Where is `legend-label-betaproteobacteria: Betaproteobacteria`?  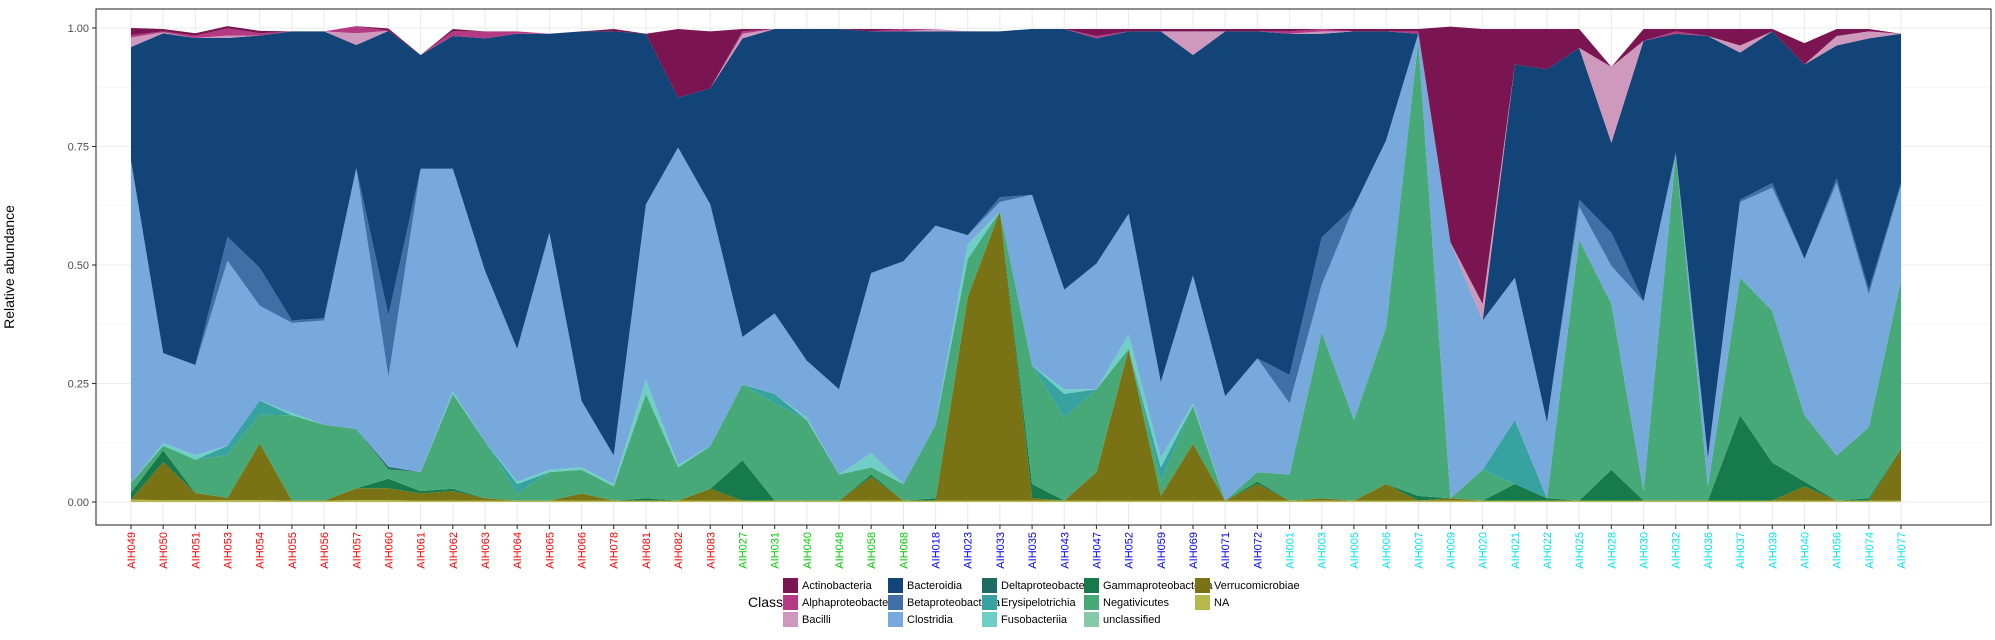
legend-label-betaproteobacteria: Betaproteobacteria is located at coordinates (954, 603).